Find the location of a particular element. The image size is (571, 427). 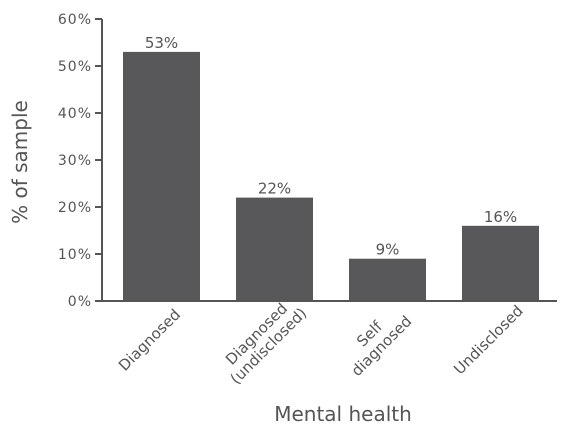

x-tick-label-line: diagnosed is located at coordinates (382, 346).